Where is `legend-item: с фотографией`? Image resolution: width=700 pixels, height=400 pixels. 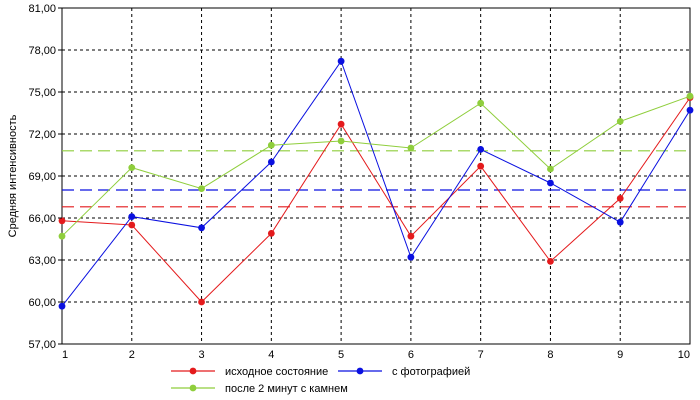
legend-item: с фотографией is located at coordinates (404, 372).